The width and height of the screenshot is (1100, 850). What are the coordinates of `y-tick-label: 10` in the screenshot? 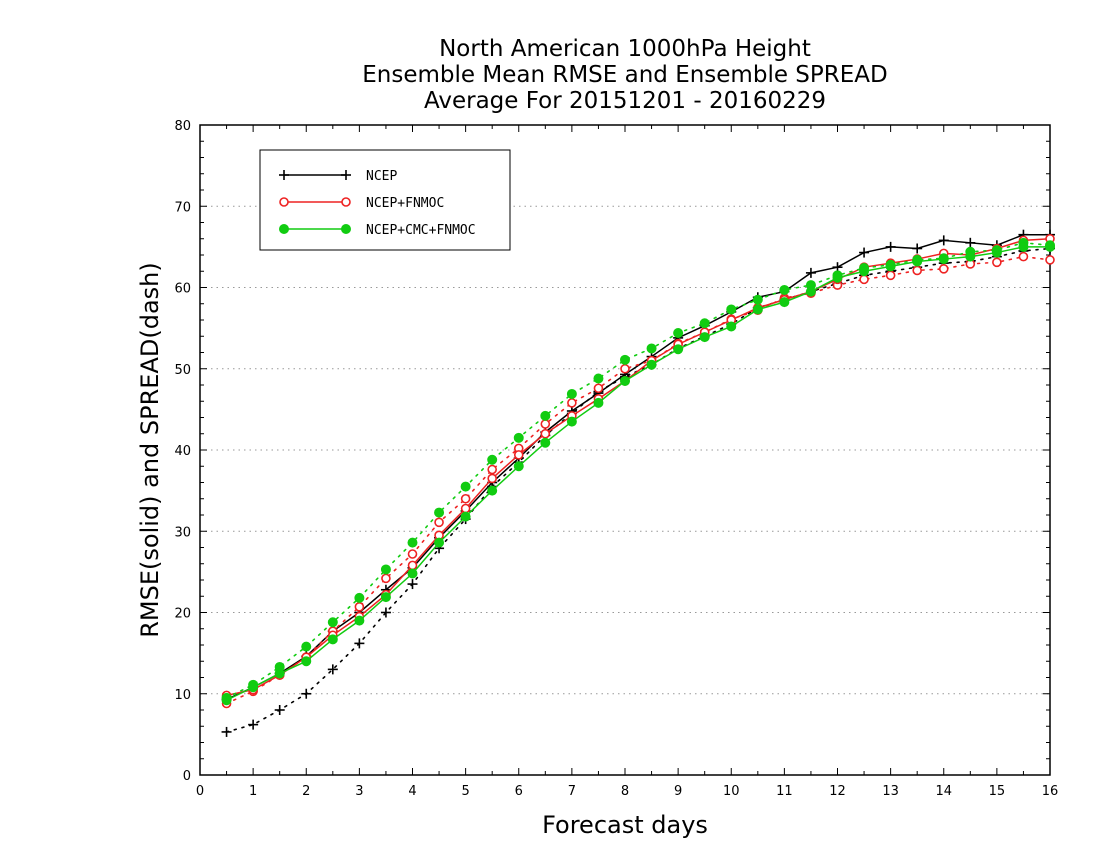 It's located at (182, 695).